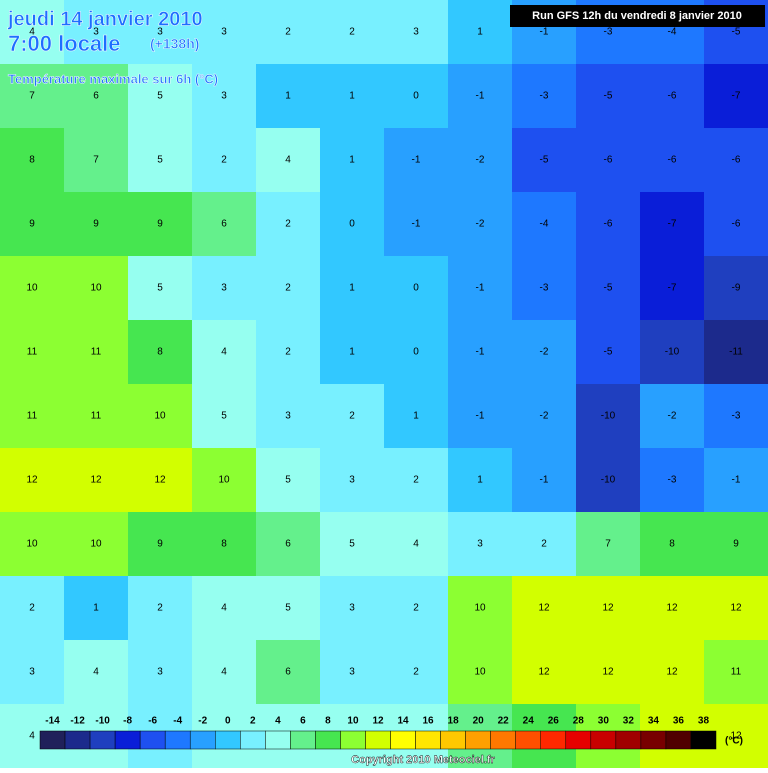  Describe the element at coordinates (629, 721) in the screenshot. I see `legend-label: 32` at that location.